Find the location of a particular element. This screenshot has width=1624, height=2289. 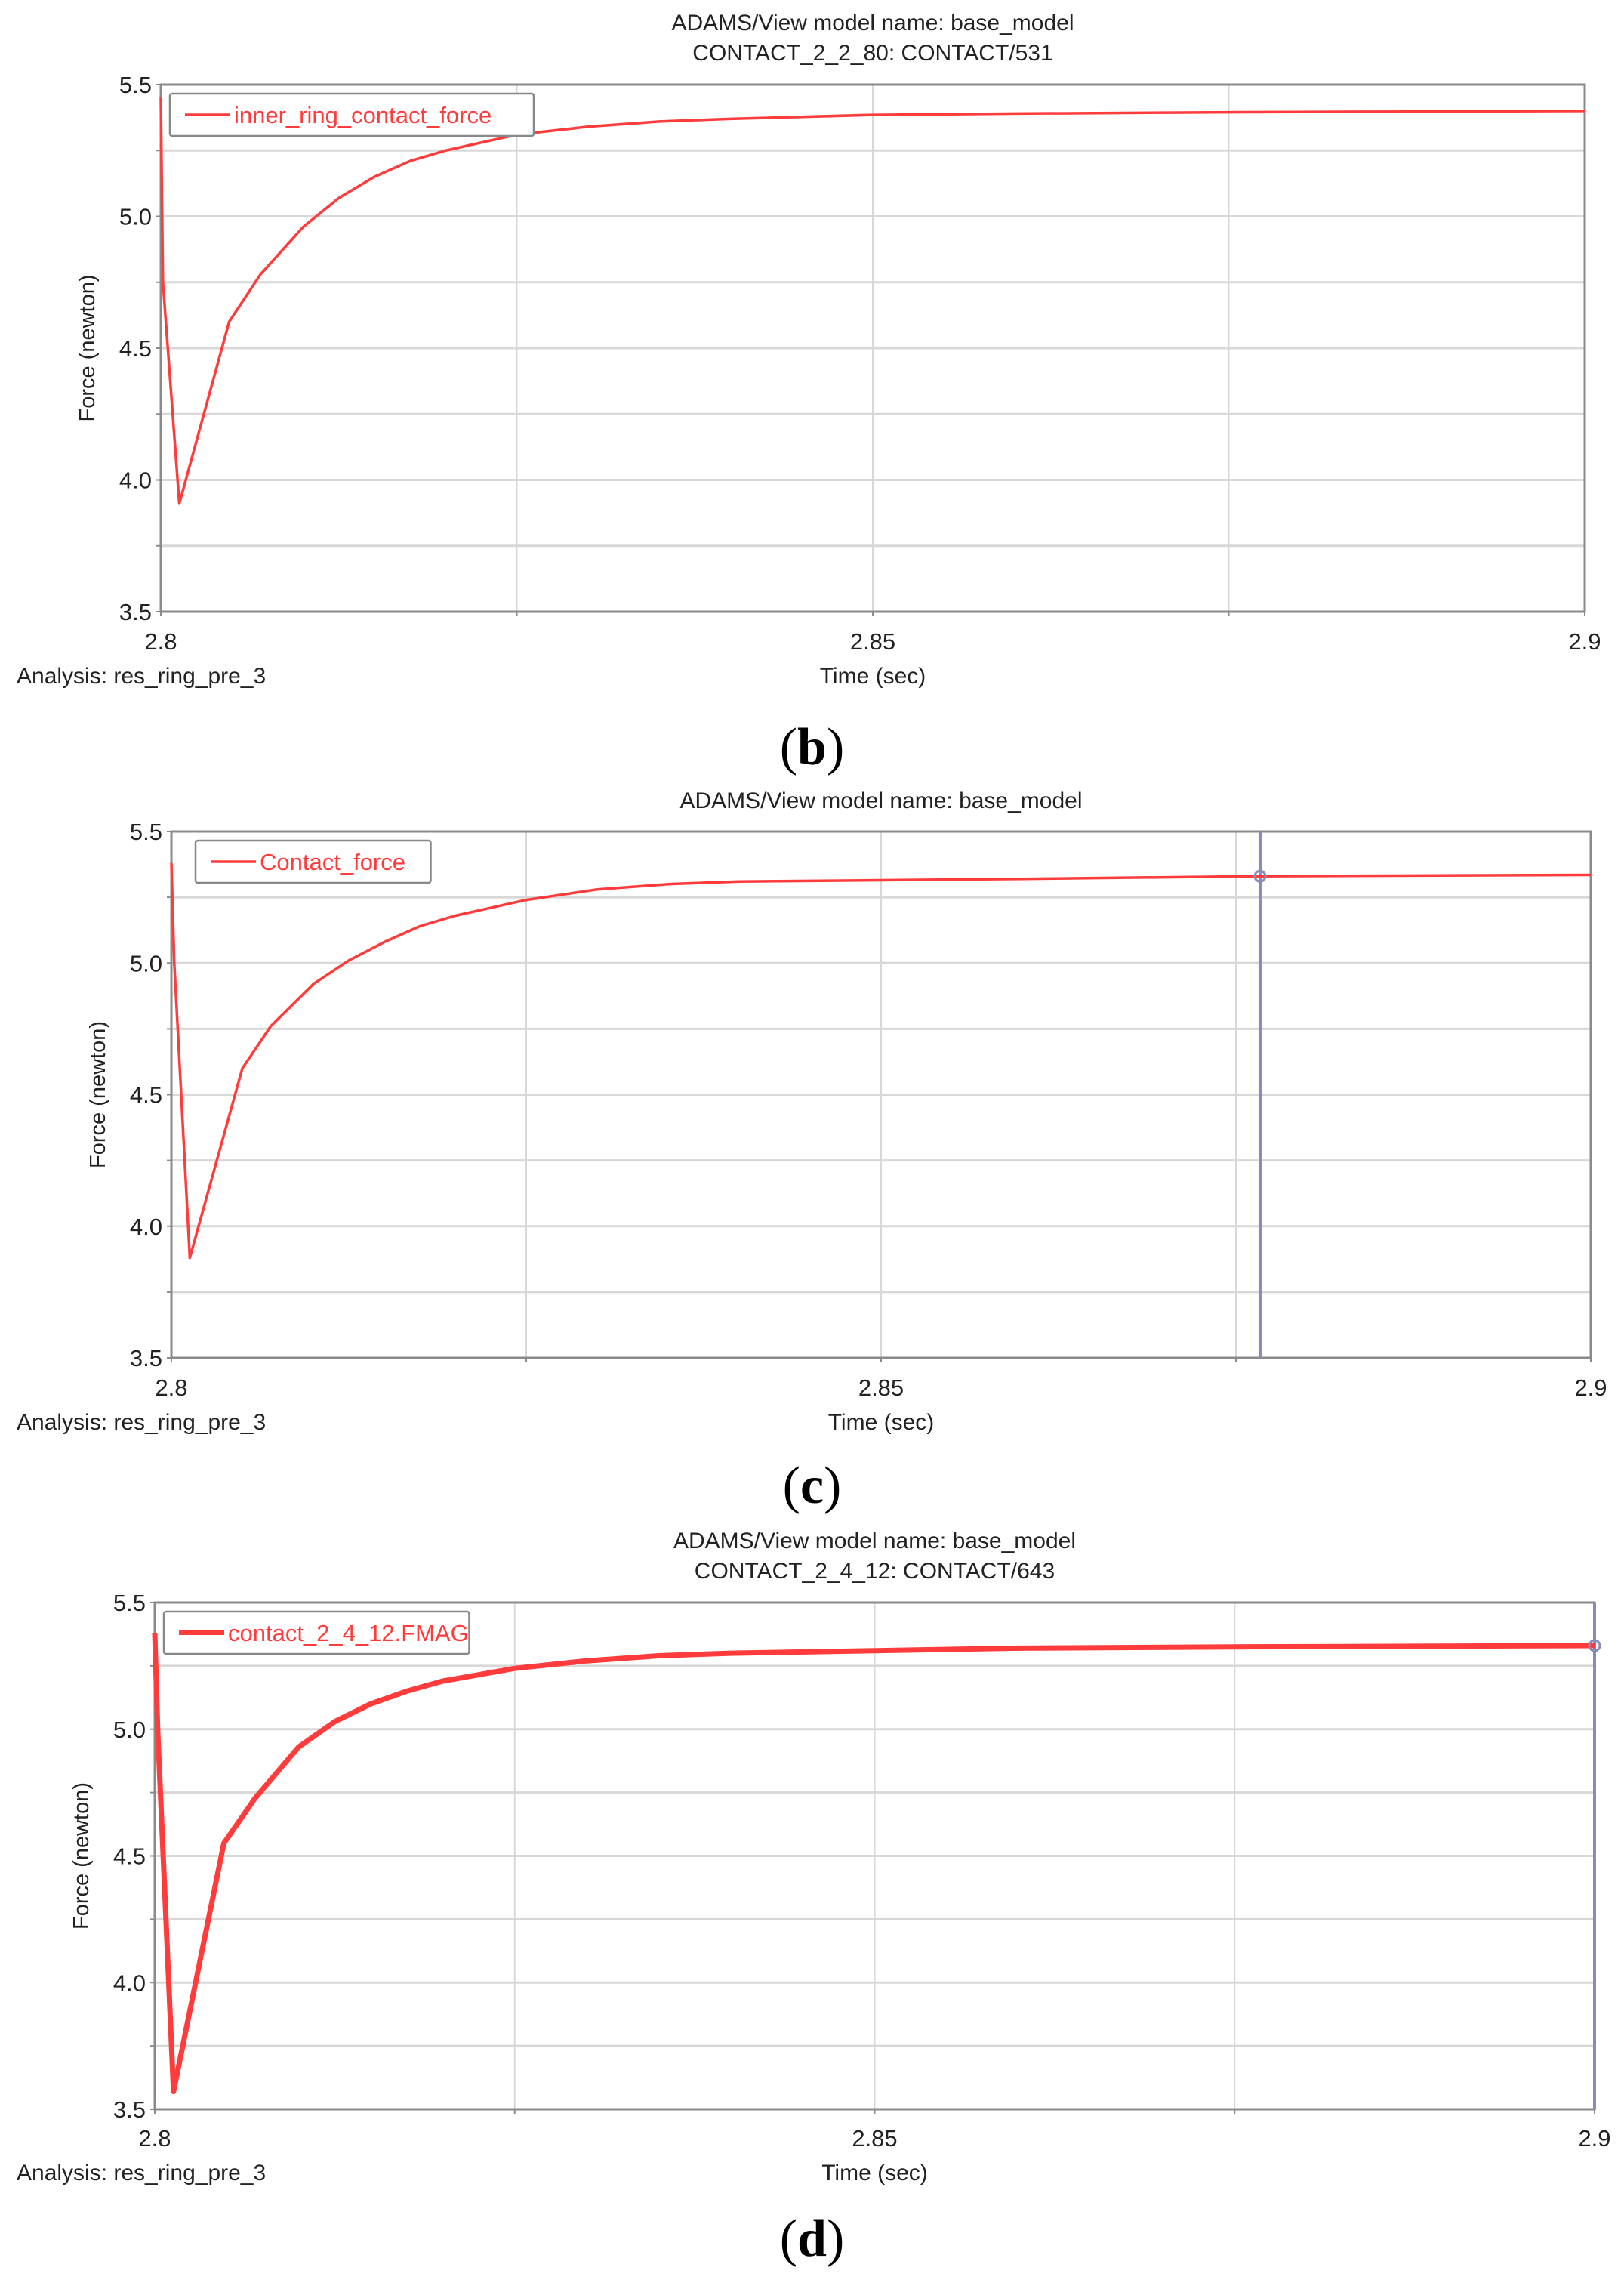

caption-c: (c) is located at coordinates (812, 1486).